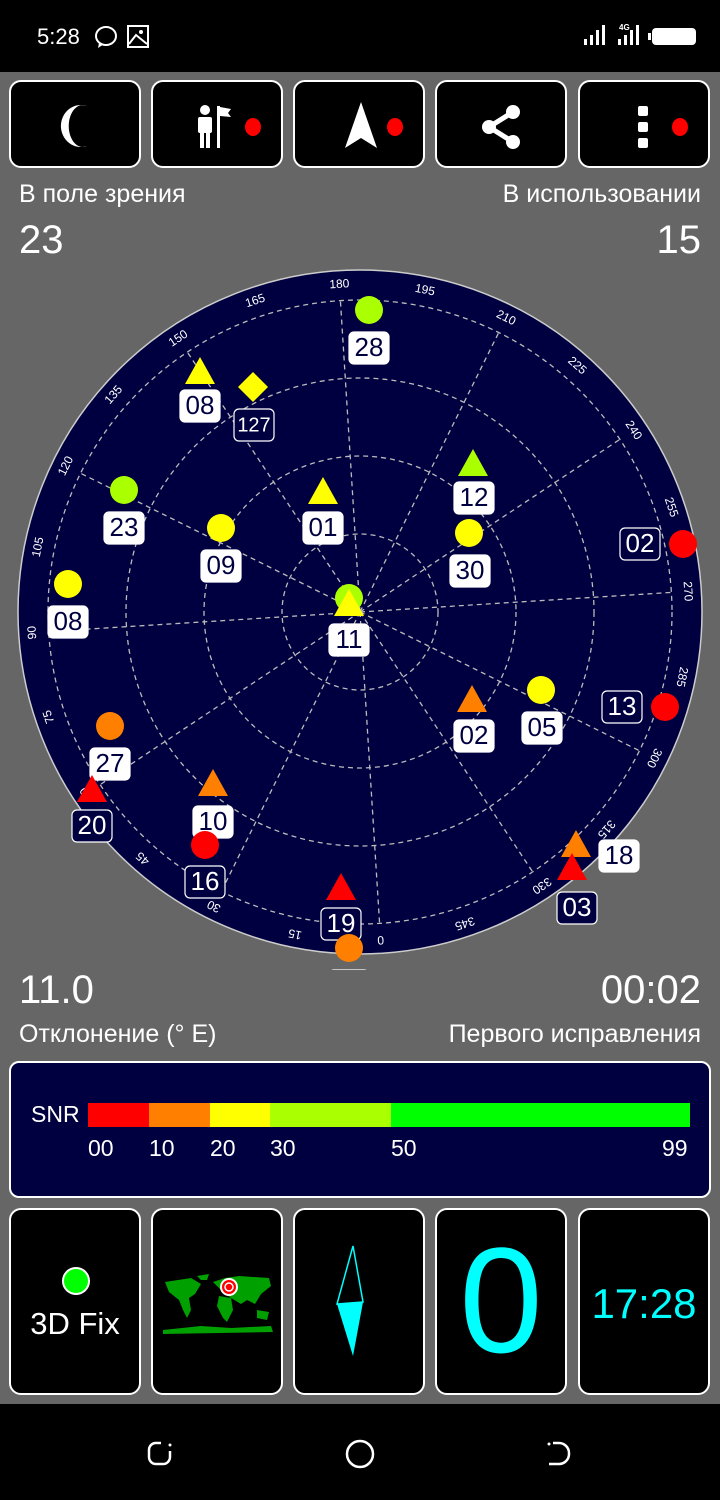  Describe the element at coordinates (118, 1034) in the screenshot. I see `declination-label: Отклонение (° E)` at that location.